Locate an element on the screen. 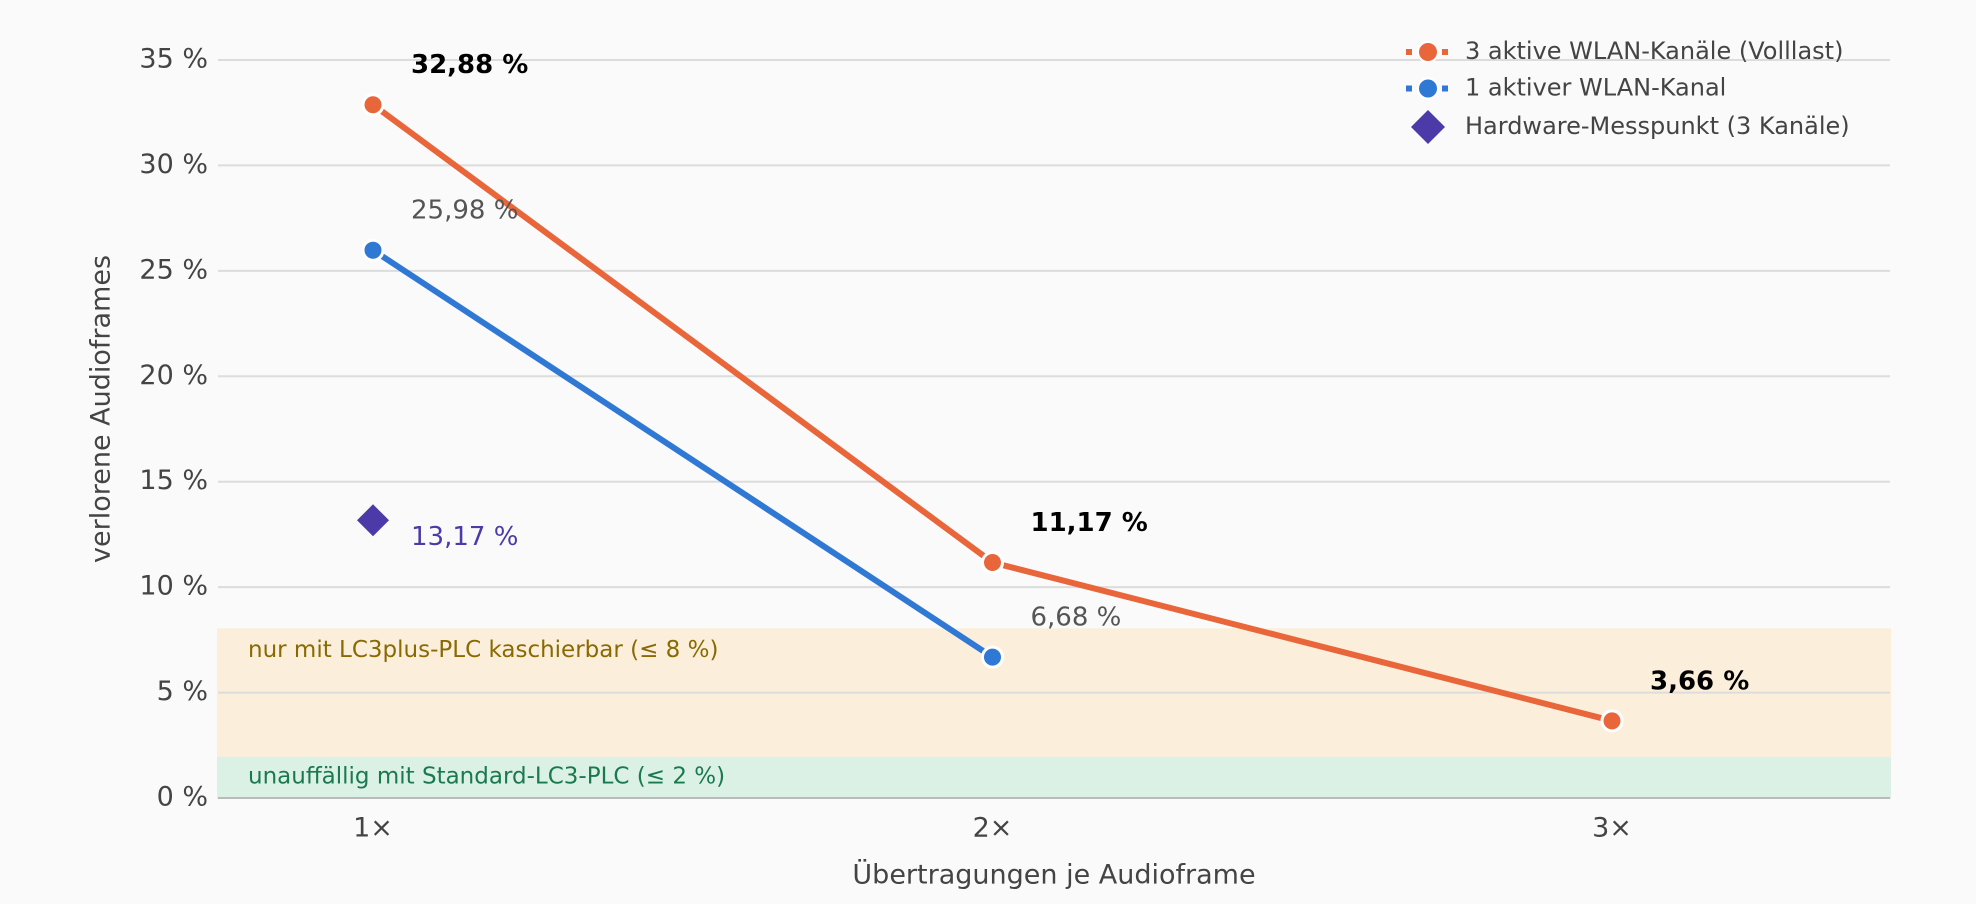 Image resolution: width=1976 pixels, height=904 pixels. x-tick-label: 2× is located at coordinates (993, 828).